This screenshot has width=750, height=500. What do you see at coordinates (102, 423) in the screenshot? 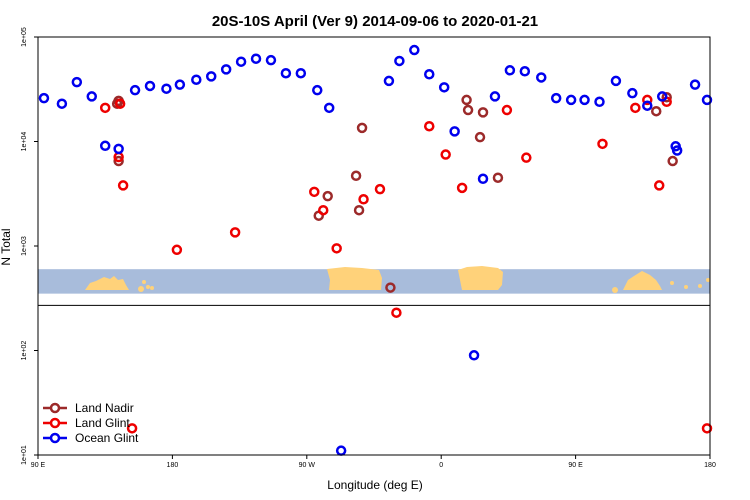
I see `legend-label: Land Glint` at bounding box center [102, 423].